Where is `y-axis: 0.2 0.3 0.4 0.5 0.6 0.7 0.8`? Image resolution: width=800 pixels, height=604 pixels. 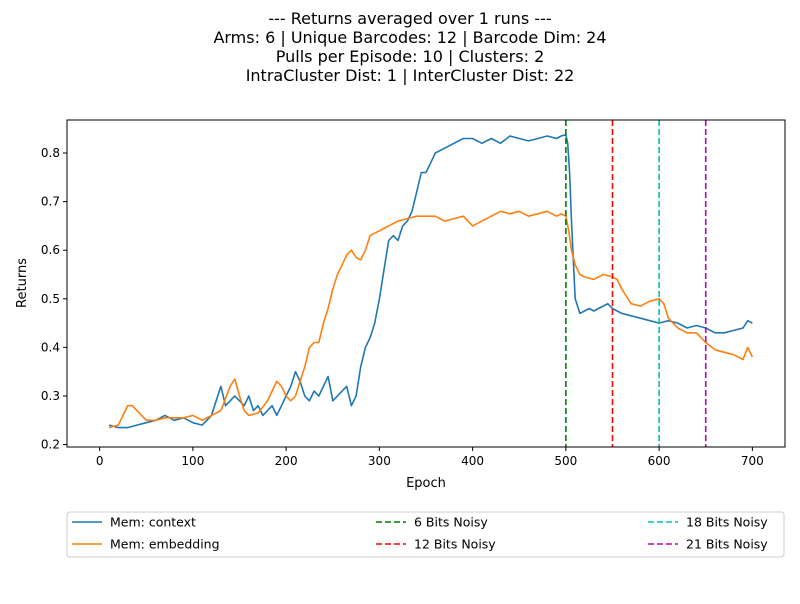
y-axis: 0.2 0.3 0.4 0.5 0.6 0.7 0.8 is located at coordinates (54, 299).